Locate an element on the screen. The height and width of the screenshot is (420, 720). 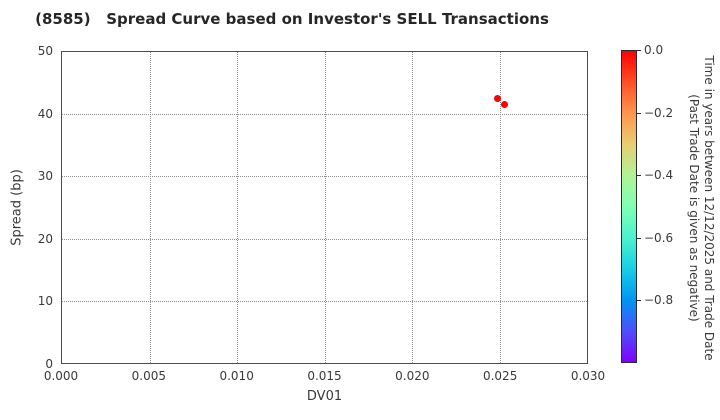
colorbar-title-line2: (Past Trade Date is given as negative) is located at coordinates (694, 208).